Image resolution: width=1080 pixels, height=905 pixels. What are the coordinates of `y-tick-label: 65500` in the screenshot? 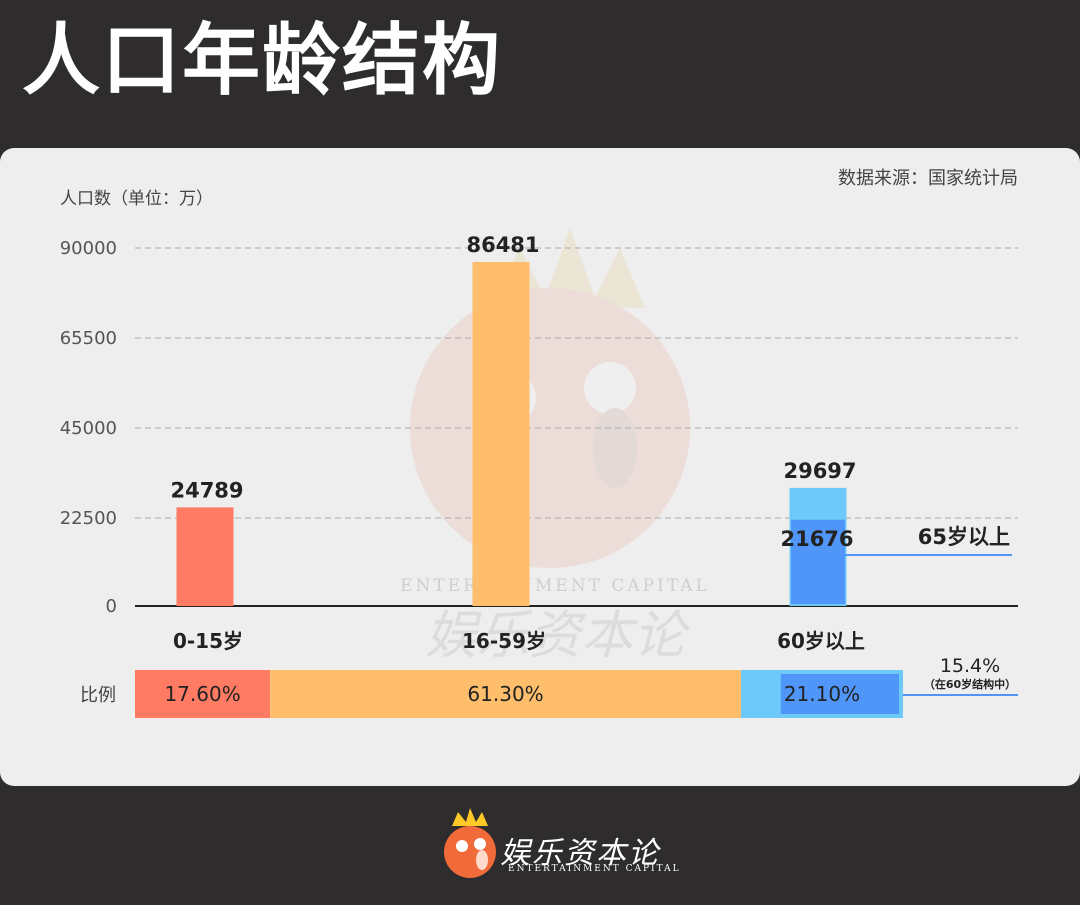 It's located at (88, 338).